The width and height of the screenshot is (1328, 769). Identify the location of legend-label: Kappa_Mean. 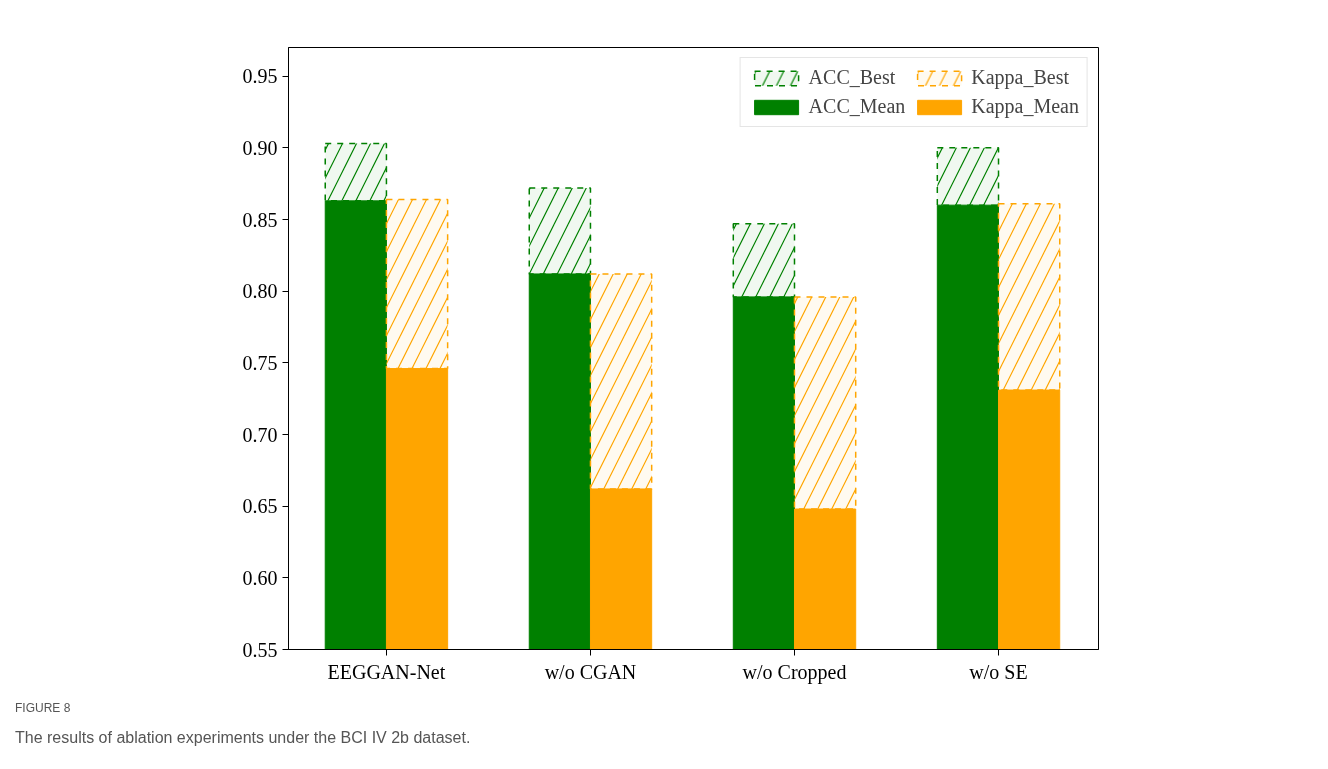
(1025, 106).